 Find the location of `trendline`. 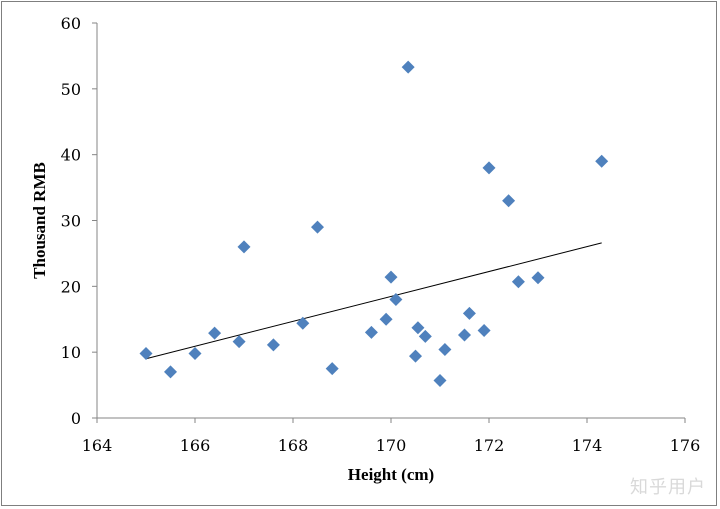

trendline is located at coordinates (373, 301).